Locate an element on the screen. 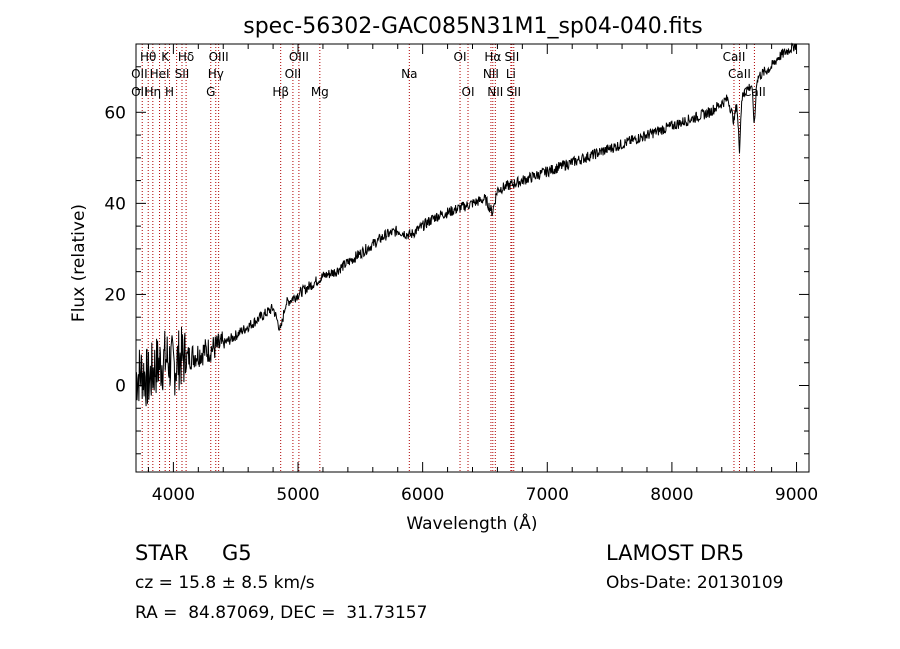  line-label: K is located at coordinates (165, 57).